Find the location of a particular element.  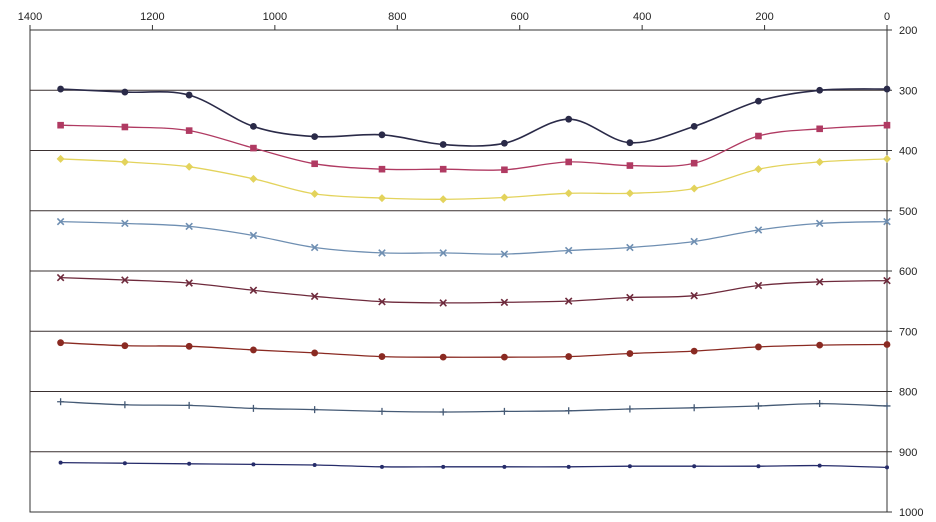

y-tick-label-900: 900 is located at coordinates (908, 453).